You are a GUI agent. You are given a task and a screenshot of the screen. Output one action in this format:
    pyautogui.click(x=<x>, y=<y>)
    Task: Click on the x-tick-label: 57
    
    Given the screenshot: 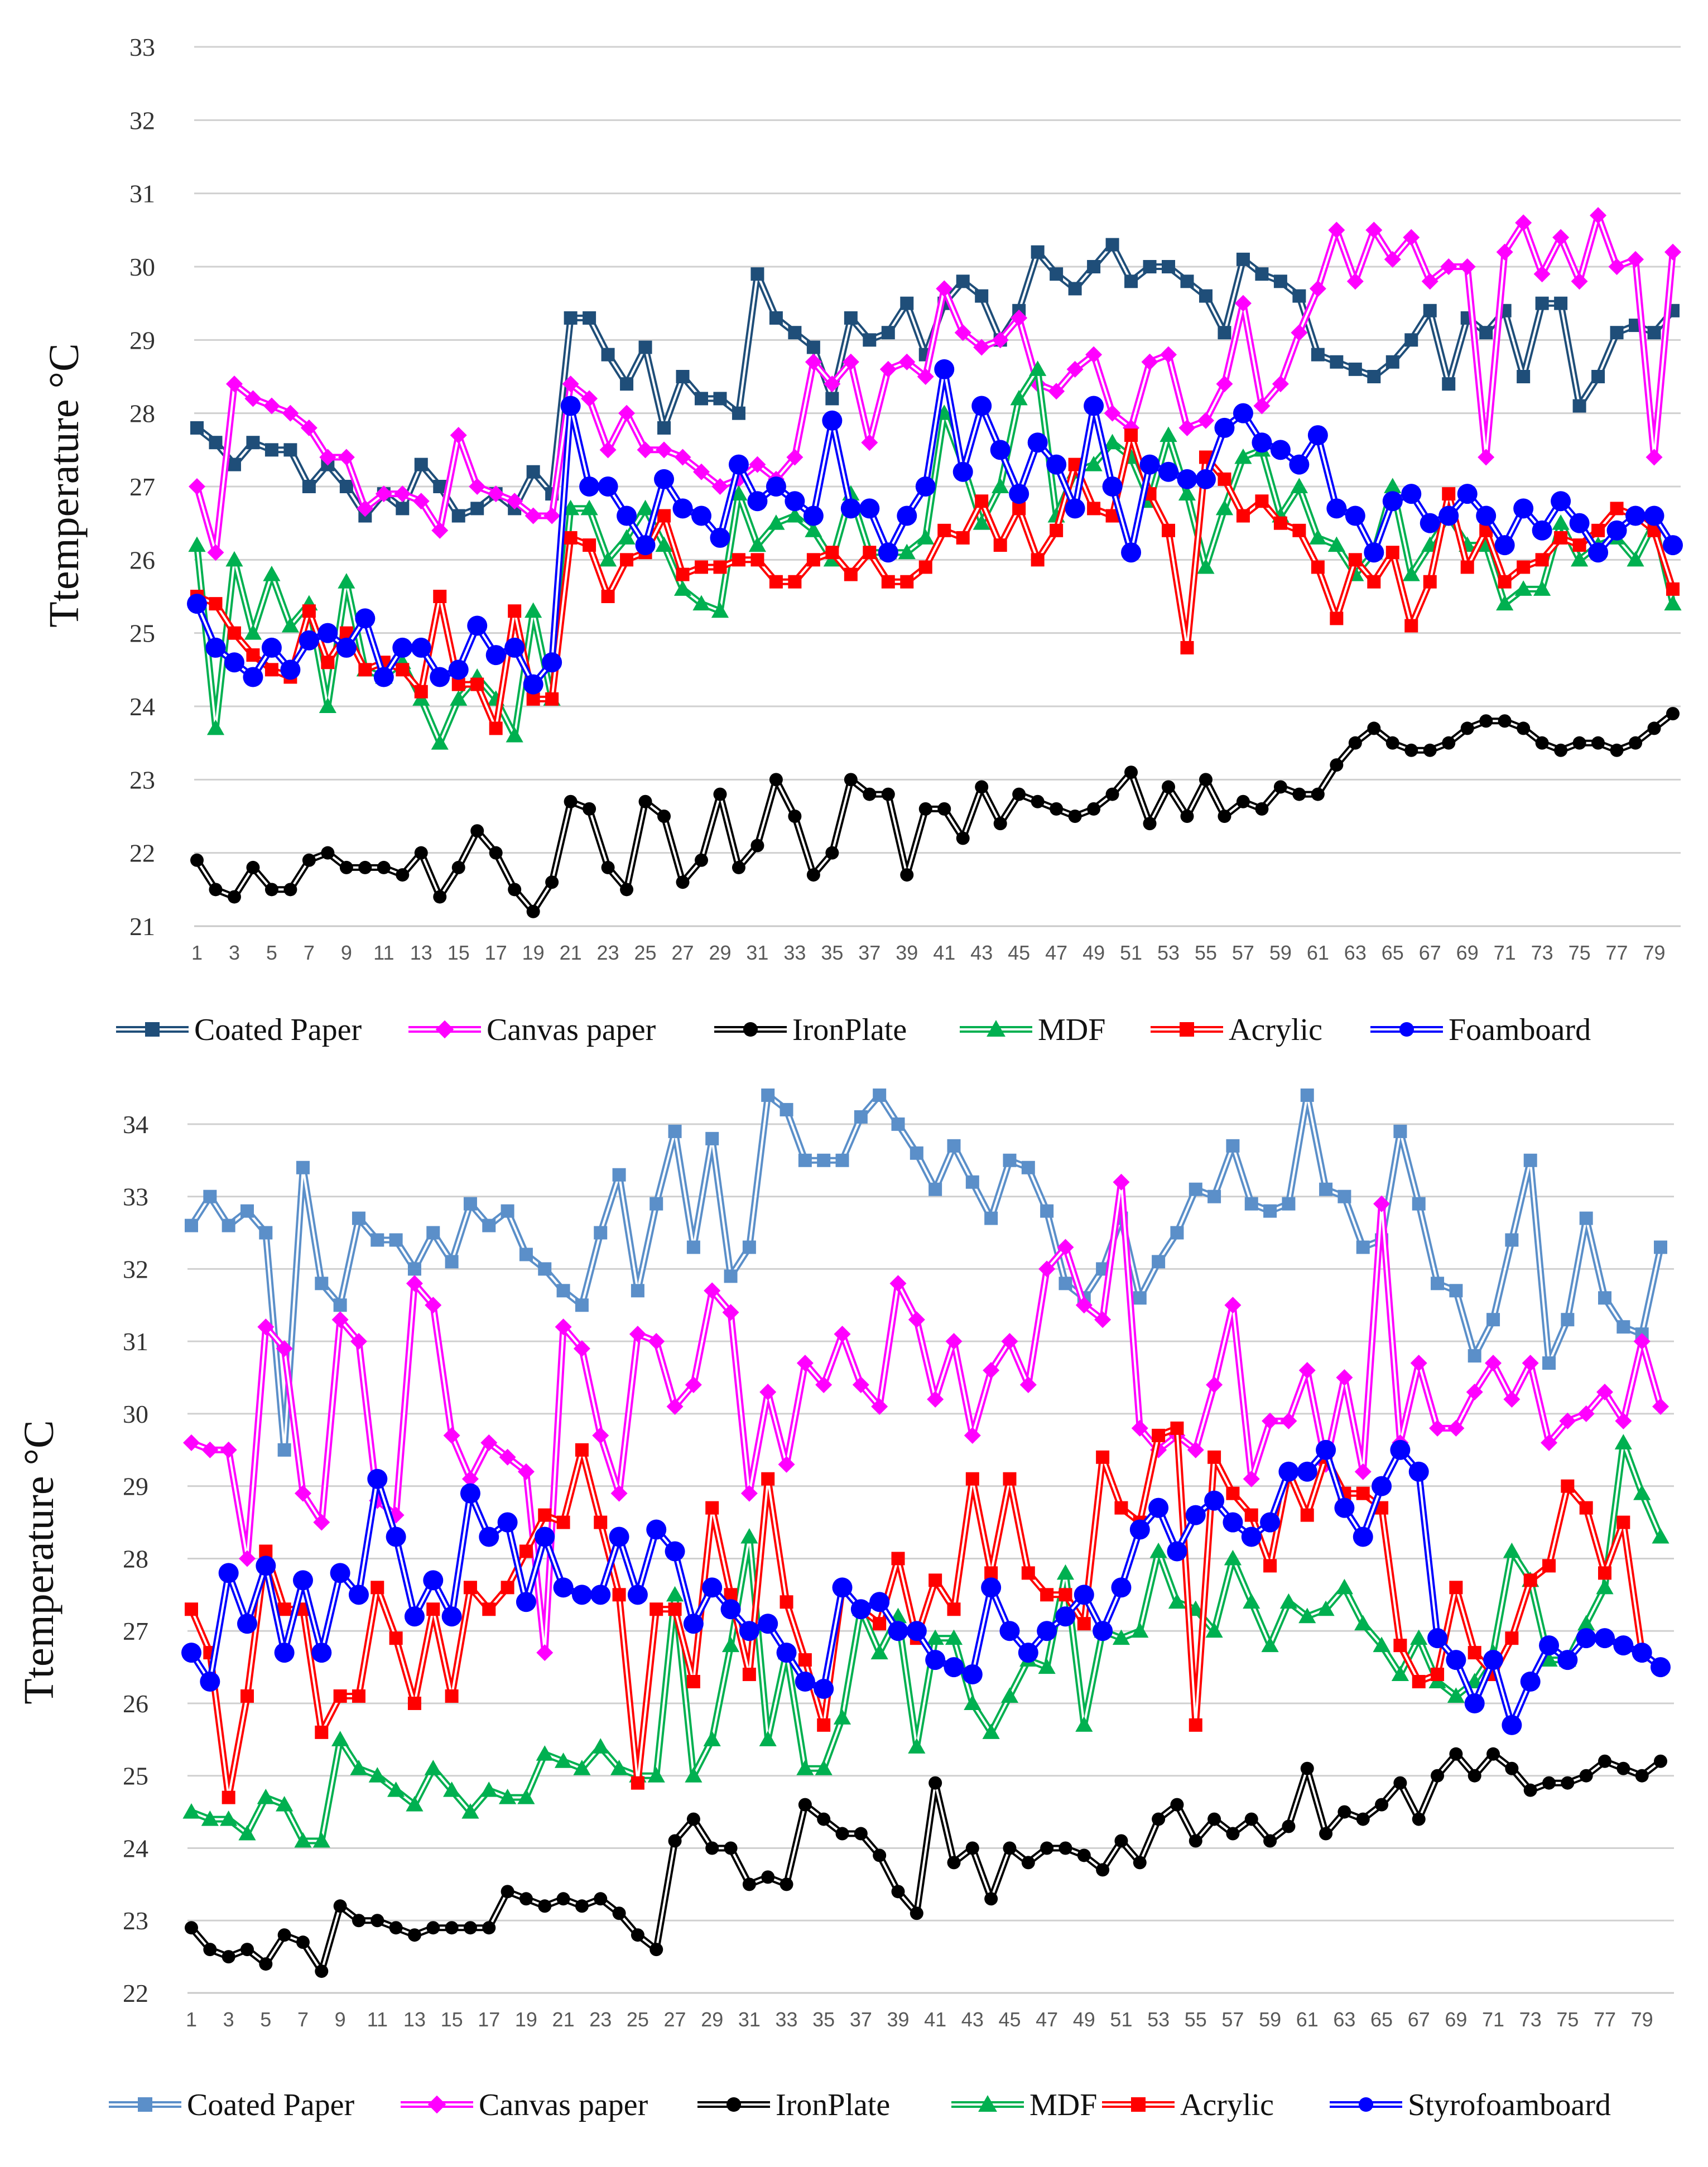 What is the action you would take?
    pyautogui.click(x=1243, y=952)
    